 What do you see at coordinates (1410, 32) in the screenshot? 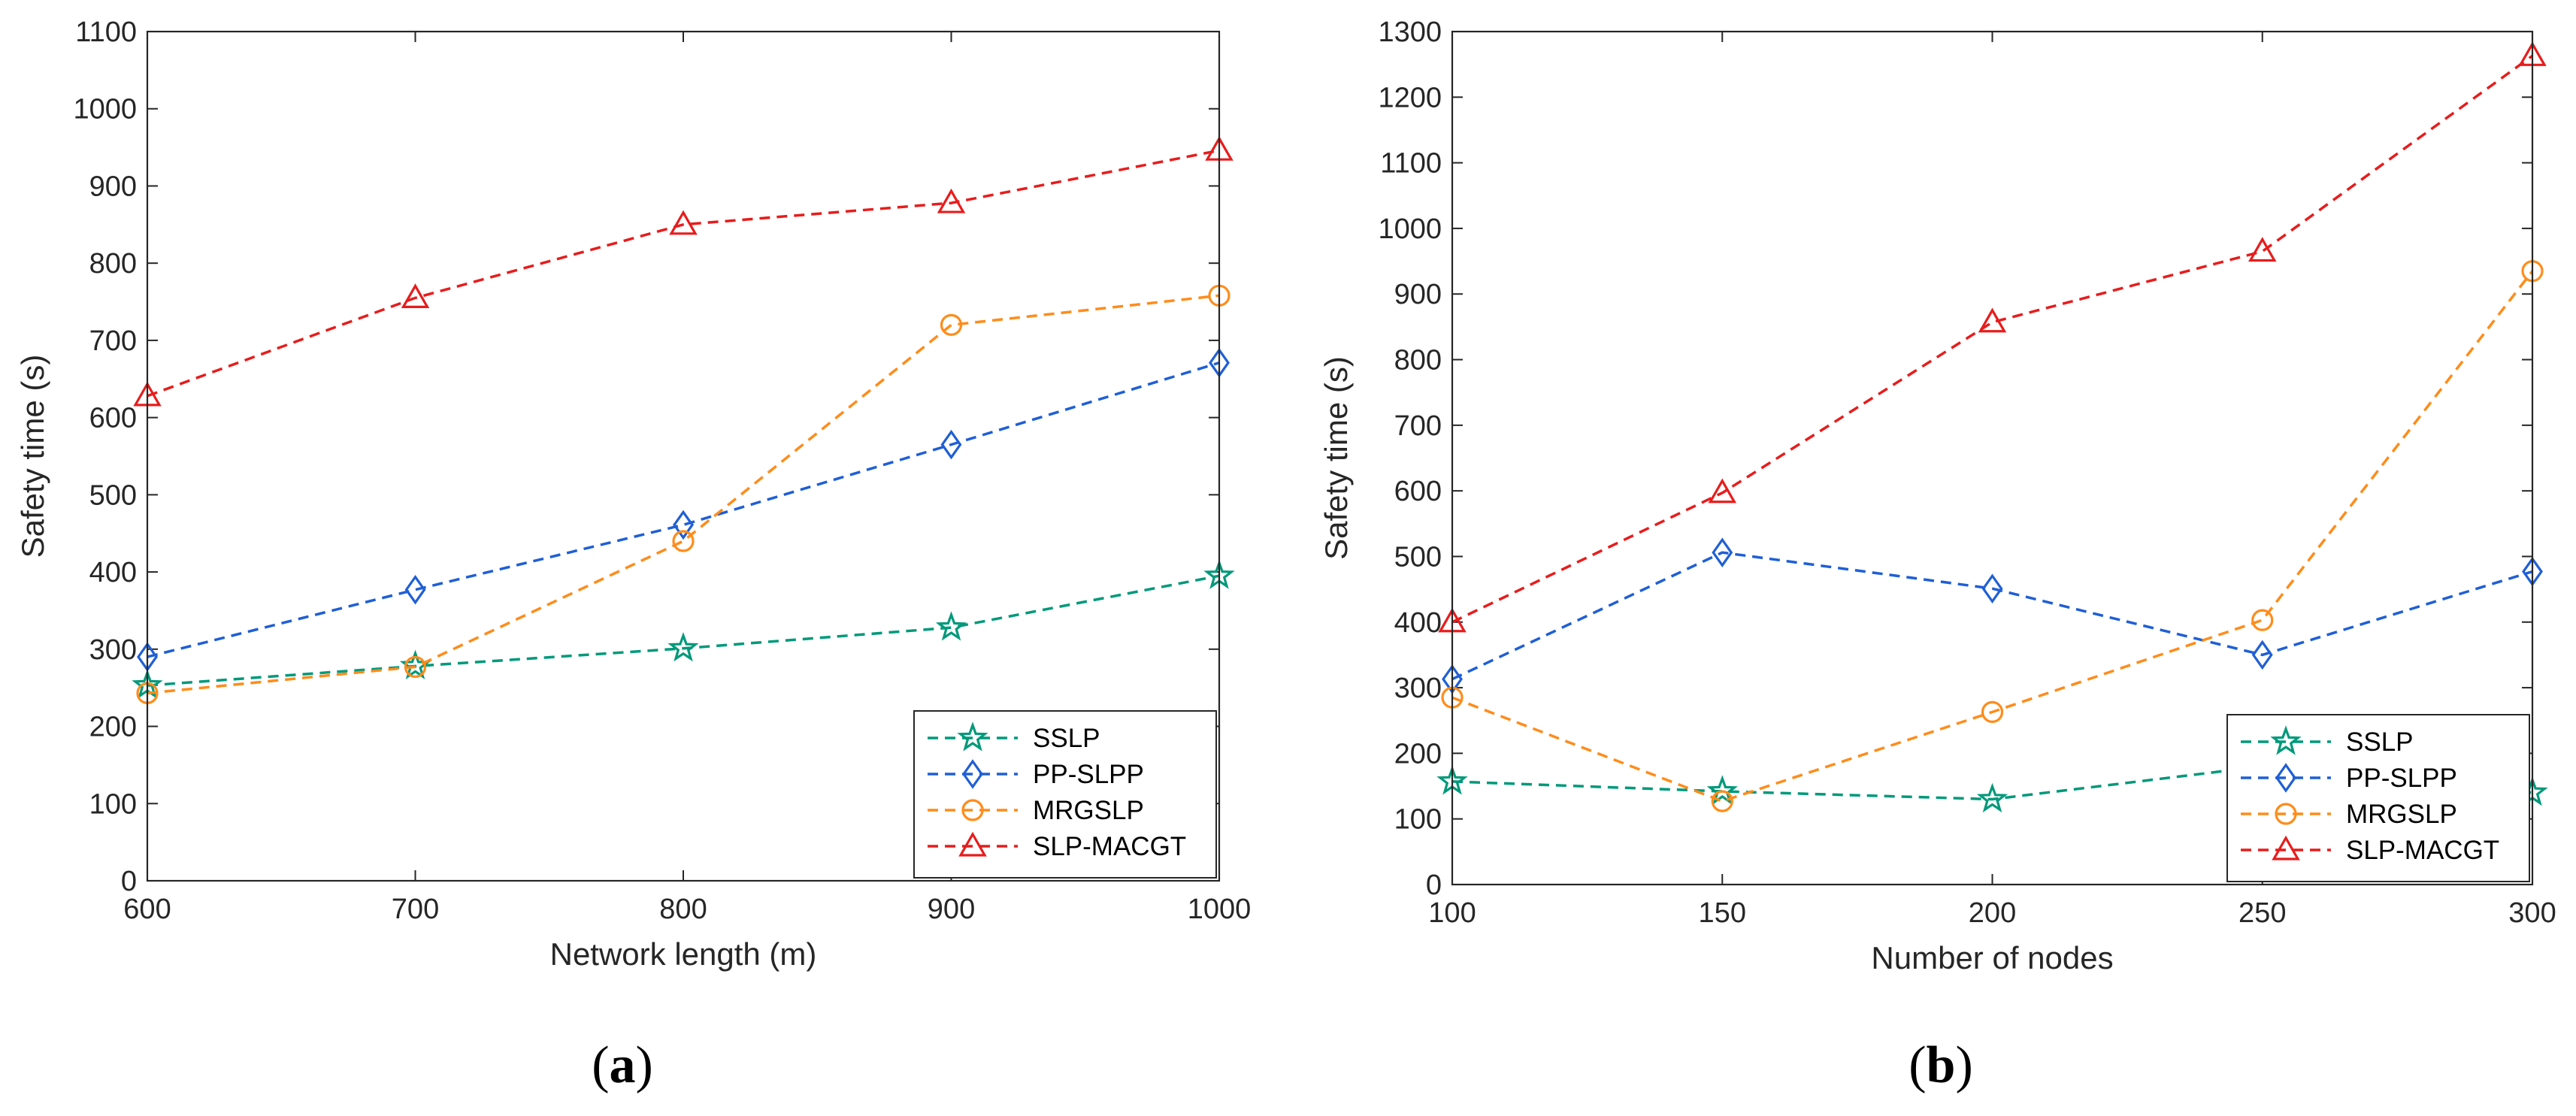
I see `y-tick-label: 1300` at bounding box center [1410, 32].